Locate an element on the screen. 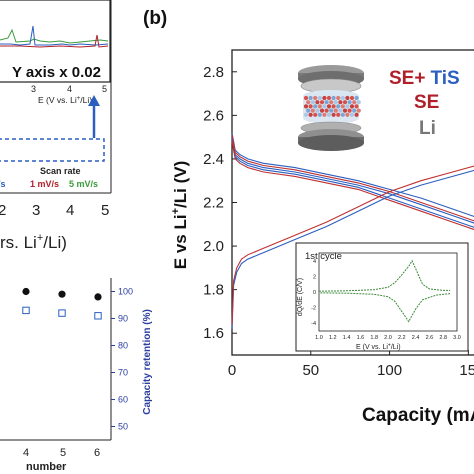  x-tick-label: 50 is located at coordinates (310, 370).